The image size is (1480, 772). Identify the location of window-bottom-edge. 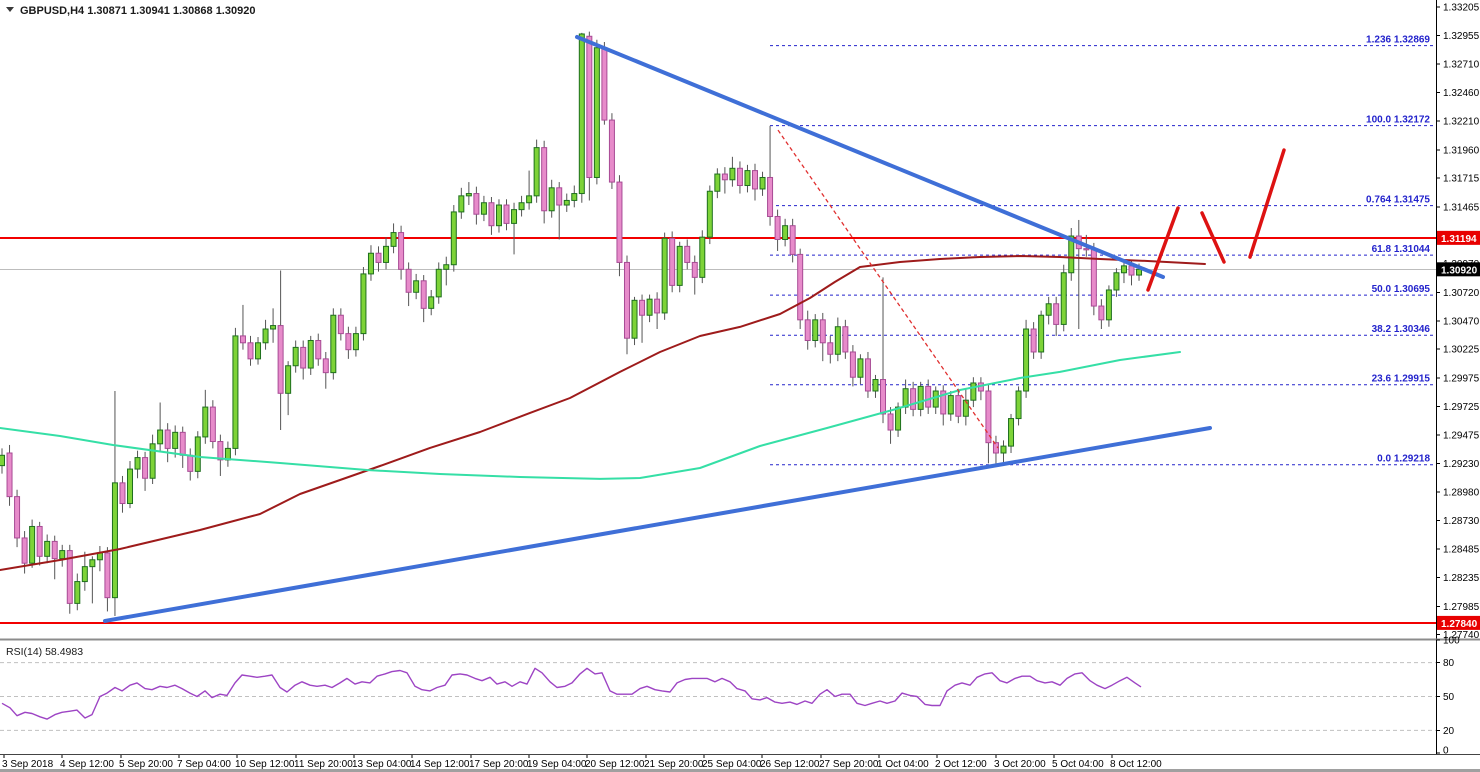
(740, 770).